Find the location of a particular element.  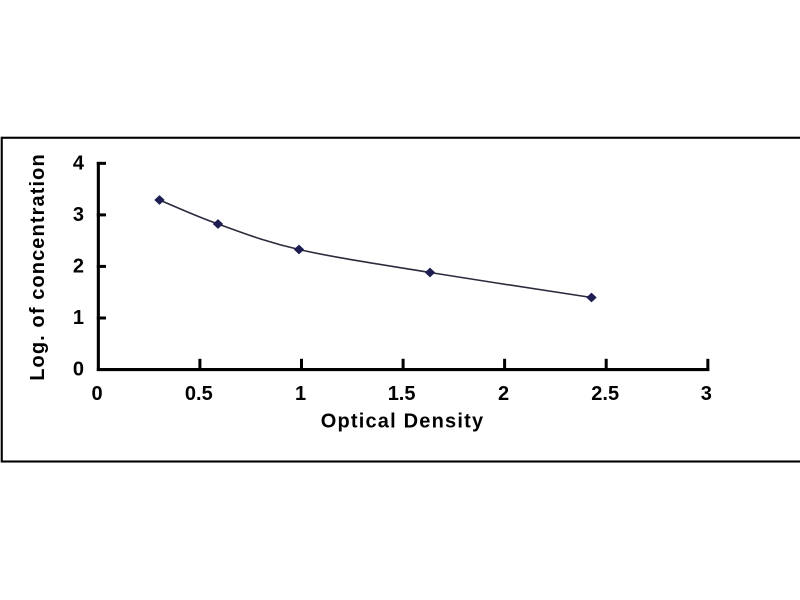

svg-text: 2.5 is located at coordinates (605, 394).